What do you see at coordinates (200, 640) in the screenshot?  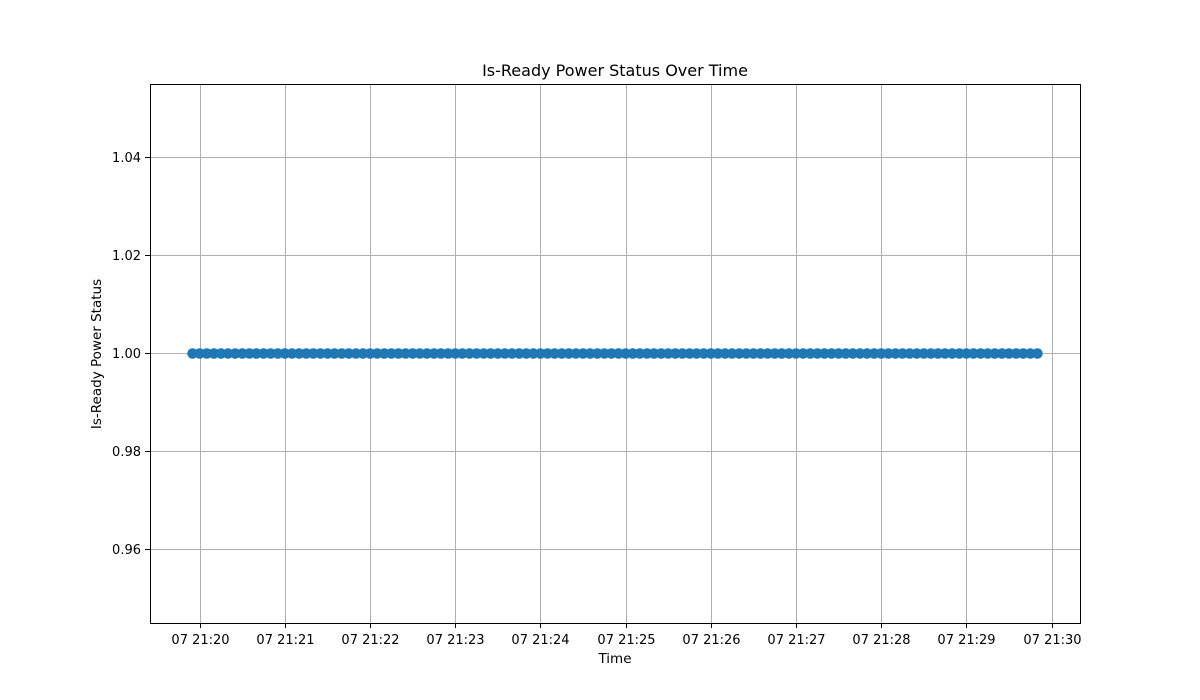 I see `x-tick-label: 07 21:20` at bounding box center [200, 640].